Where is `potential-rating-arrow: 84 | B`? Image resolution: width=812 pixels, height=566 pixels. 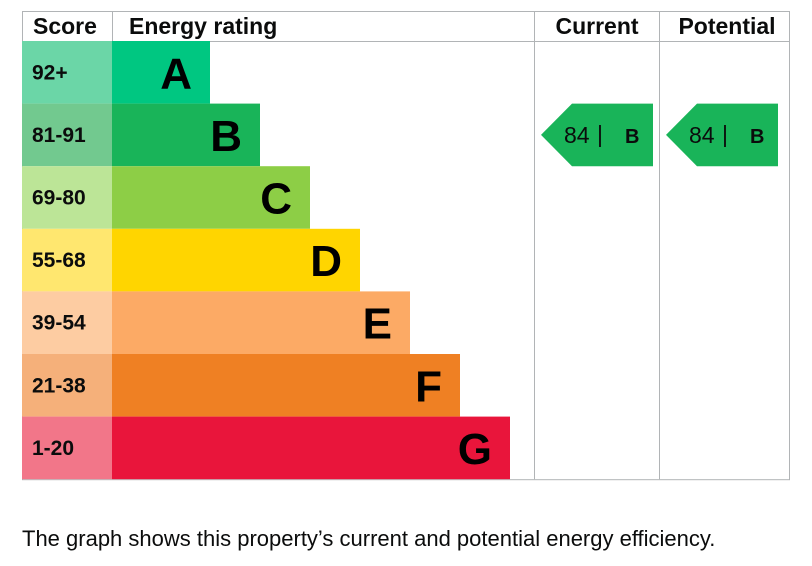
potential-rating-arrow: 84 | B is located at coordinates (722, 135).